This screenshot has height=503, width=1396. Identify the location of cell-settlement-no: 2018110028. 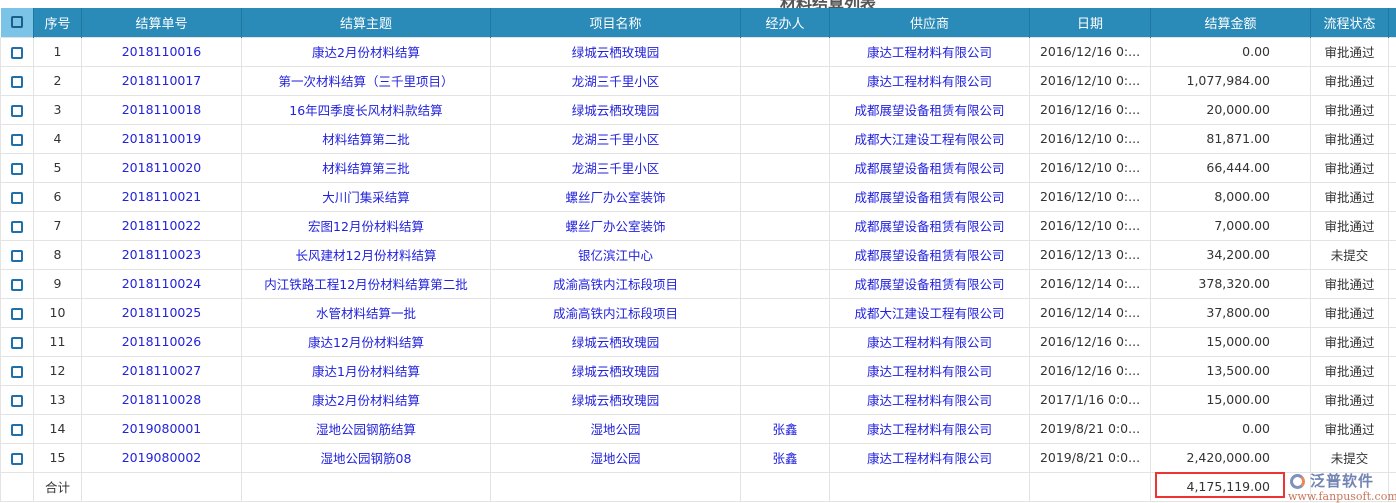
(161, 399).